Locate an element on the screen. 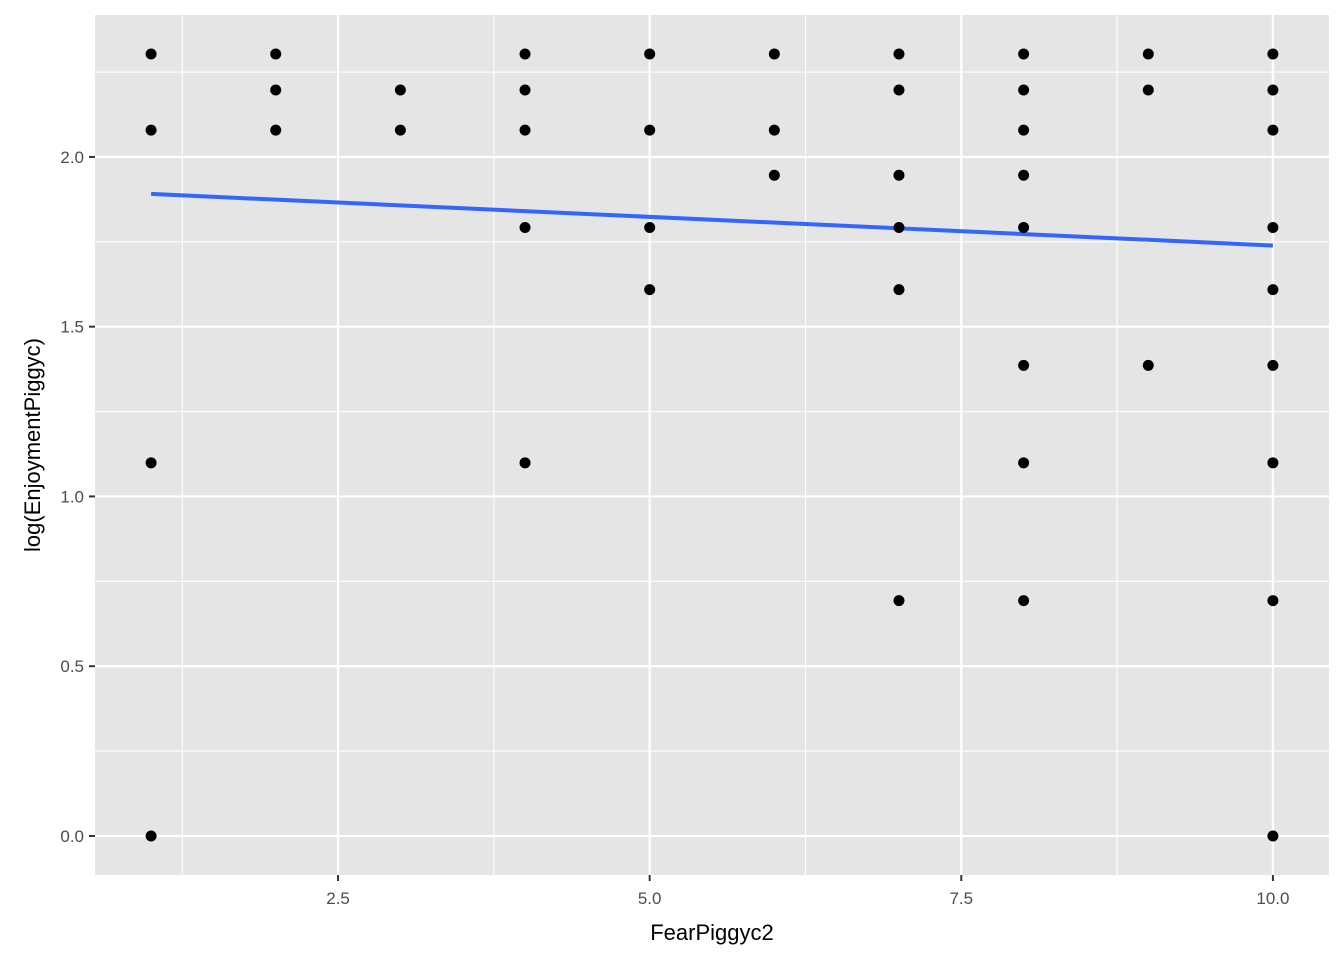  y-axis-ticks: 0.0 0.5 1.0 1.5 2.0 is located at coordinates (77, 497).